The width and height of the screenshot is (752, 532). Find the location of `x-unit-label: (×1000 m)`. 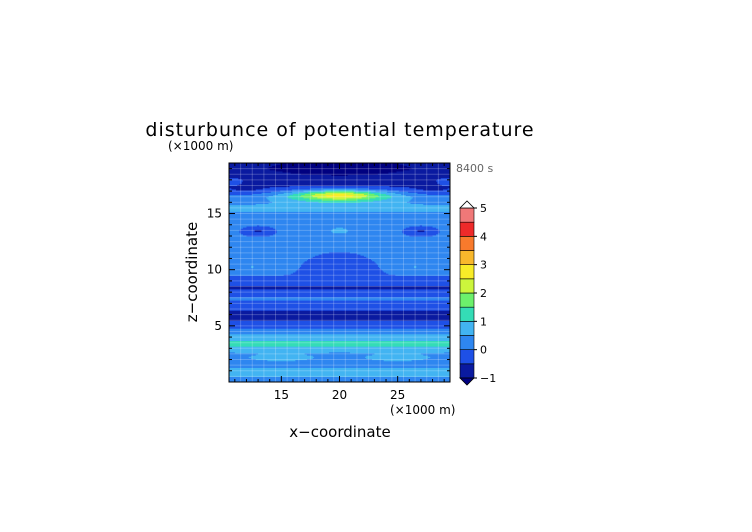

x-unit-label: (×1000 m) is located at coordinates (422, 410).